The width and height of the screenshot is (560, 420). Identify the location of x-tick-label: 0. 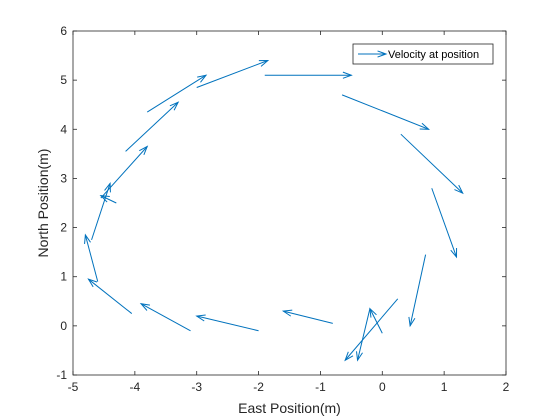
(382, 387).